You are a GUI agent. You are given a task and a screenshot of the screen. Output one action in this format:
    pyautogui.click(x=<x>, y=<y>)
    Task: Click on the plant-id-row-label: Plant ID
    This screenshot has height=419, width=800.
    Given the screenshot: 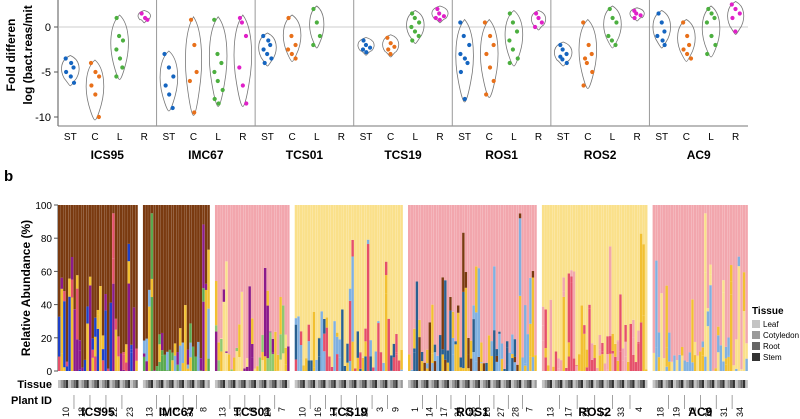 What is the action you would take?
    pyautogui.click(x=31, y=401)
    